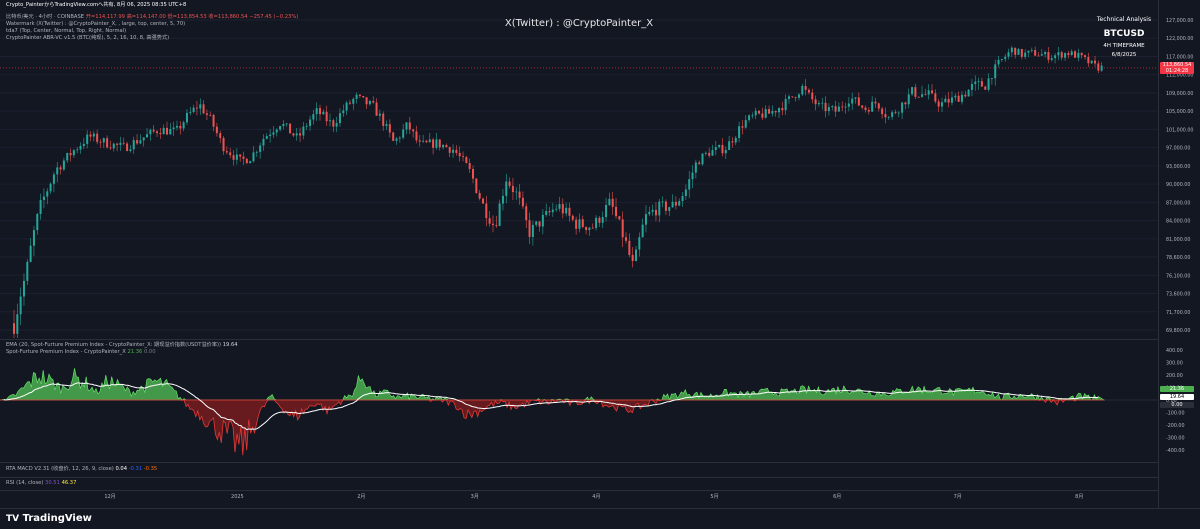  Describe the element at coordinates (1179, 254) in the screenshot. I see `price-scale` at that location.